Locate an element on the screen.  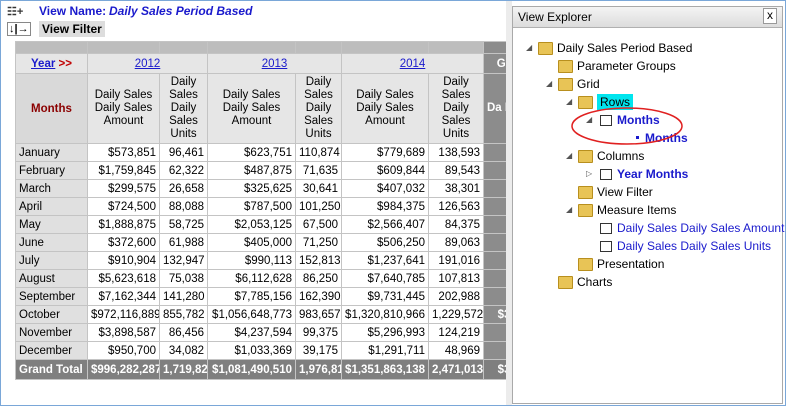
tree-node: Measure Items is located at coordinates (637, 210).